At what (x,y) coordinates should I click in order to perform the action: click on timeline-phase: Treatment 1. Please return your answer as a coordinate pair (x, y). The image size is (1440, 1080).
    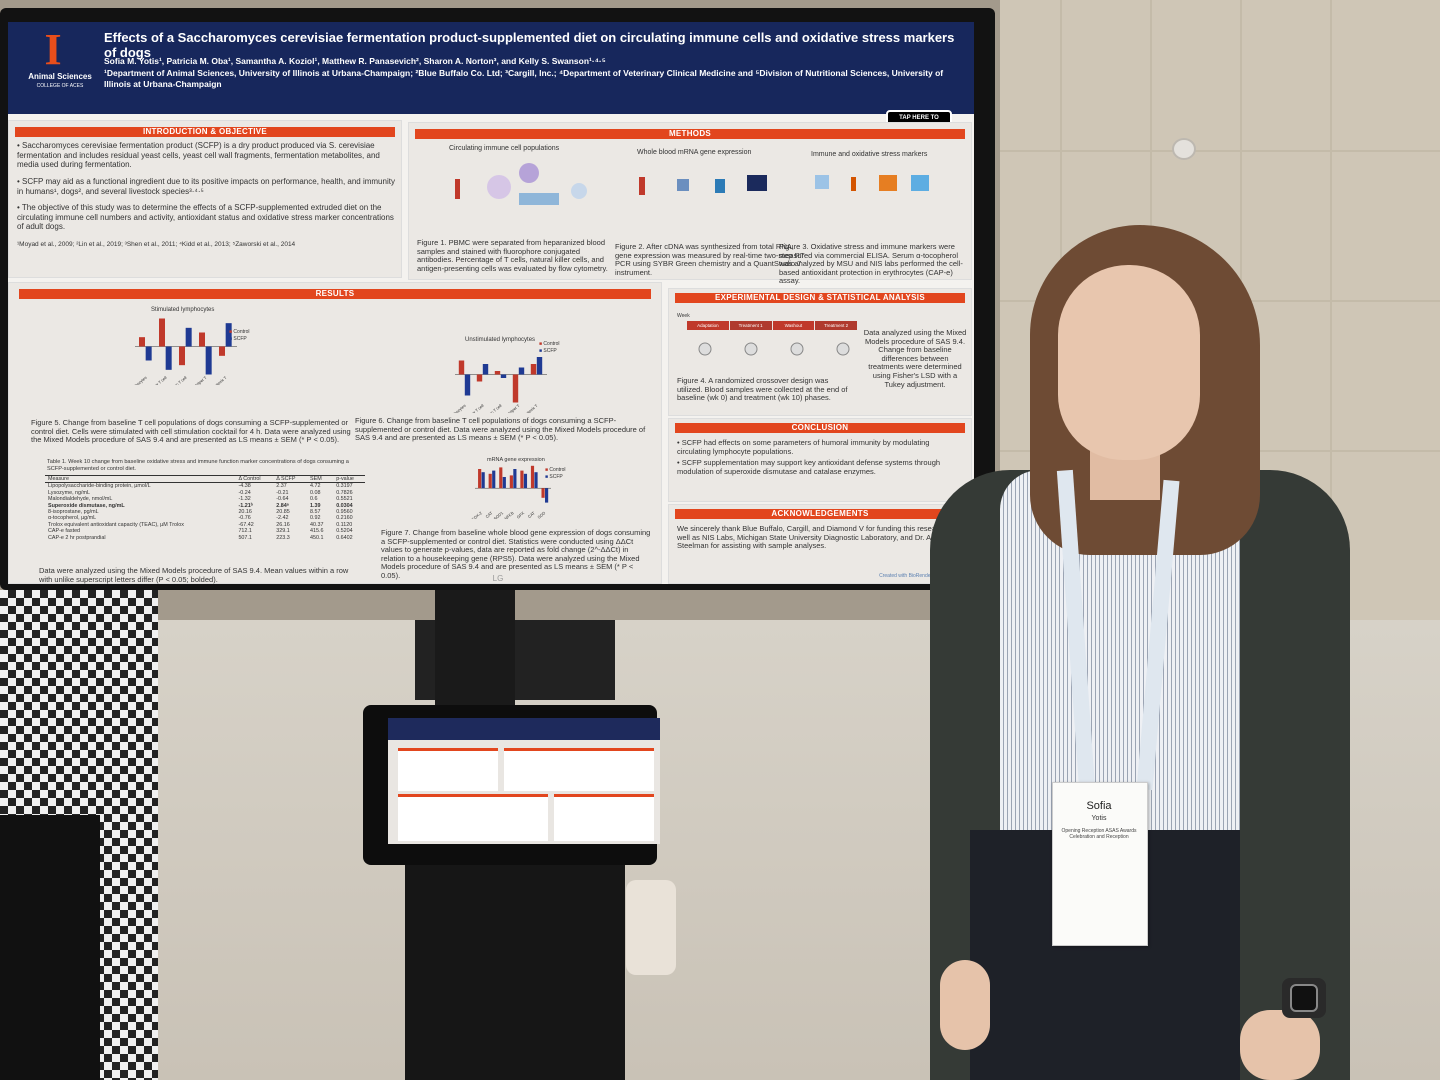
    Looking at the image, I should click on (750, 325).